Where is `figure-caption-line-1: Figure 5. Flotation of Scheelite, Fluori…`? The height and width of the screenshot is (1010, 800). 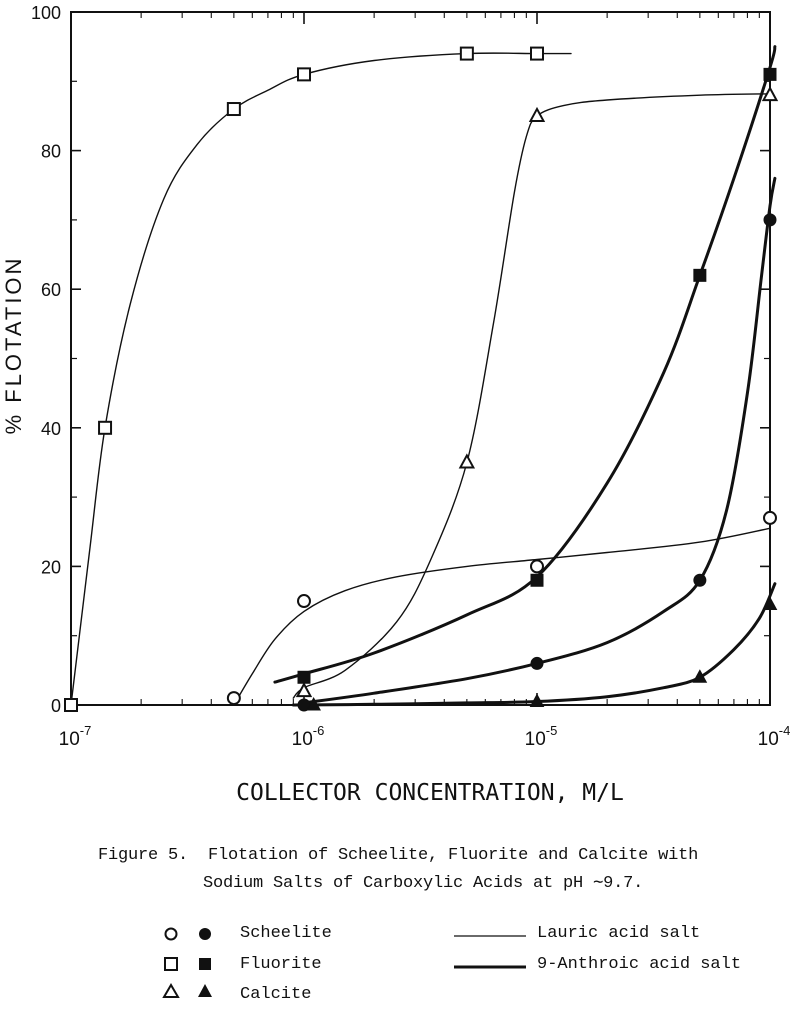 figure-caption-line-1: Figure 5. Flotation of Scheelite, Fluori… is located at coordinates (398, 855).